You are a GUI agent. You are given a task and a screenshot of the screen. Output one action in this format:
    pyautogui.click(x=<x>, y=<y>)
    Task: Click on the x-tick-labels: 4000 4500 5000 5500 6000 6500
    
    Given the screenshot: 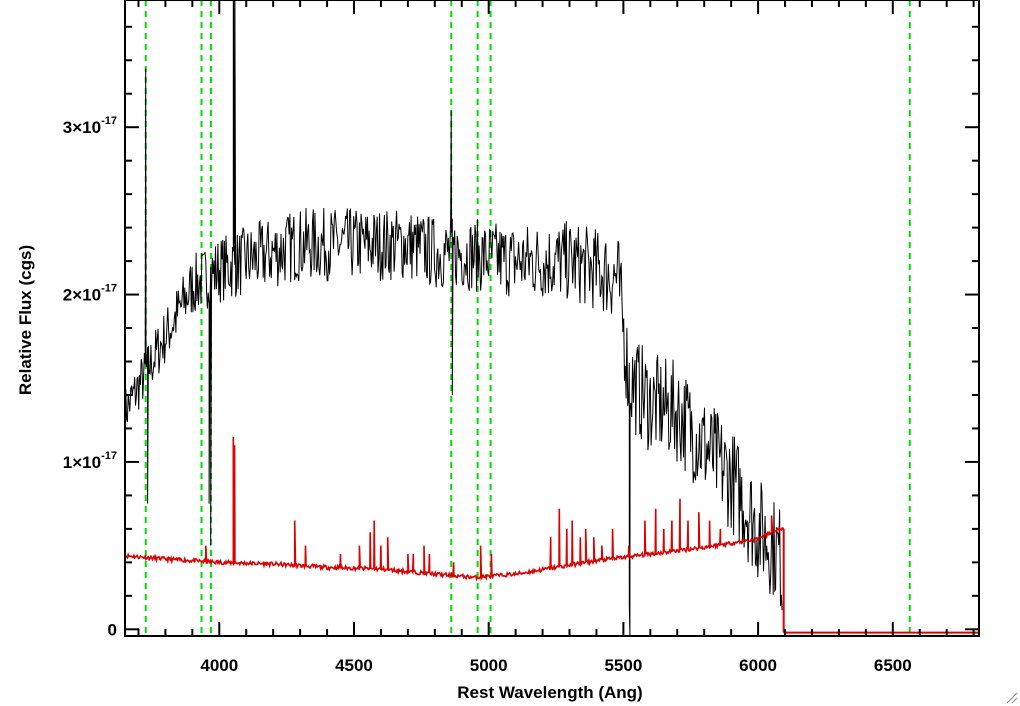 What is the action you would take?
    pyautogui.click(x=555, y=665)
    